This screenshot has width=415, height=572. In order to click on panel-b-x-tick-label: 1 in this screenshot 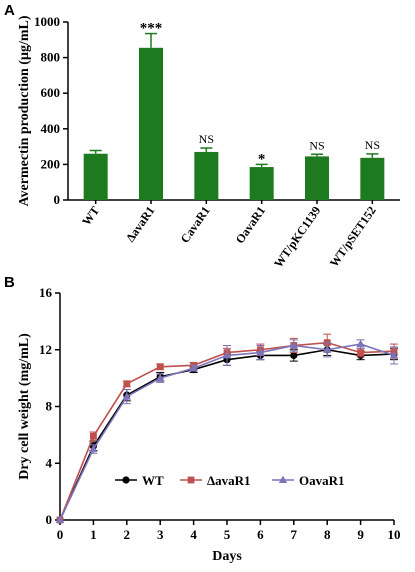, I will do `click(93, 534)`.